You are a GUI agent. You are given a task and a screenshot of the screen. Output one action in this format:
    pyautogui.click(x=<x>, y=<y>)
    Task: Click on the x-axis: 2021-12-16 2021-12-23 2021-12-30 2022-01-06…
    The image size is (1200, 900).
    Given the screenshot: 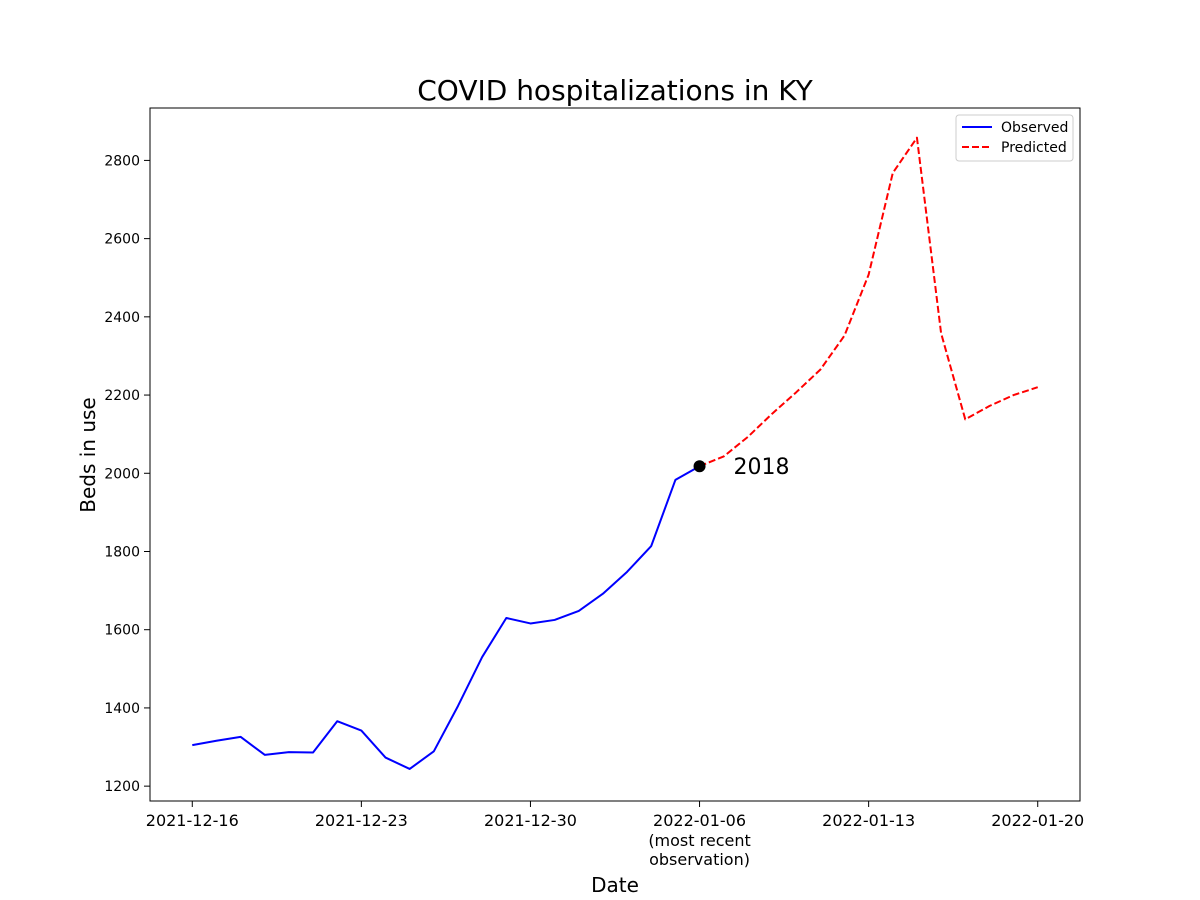 What is the action you would take?
    pyautogui.click(x=615, y=835)
    